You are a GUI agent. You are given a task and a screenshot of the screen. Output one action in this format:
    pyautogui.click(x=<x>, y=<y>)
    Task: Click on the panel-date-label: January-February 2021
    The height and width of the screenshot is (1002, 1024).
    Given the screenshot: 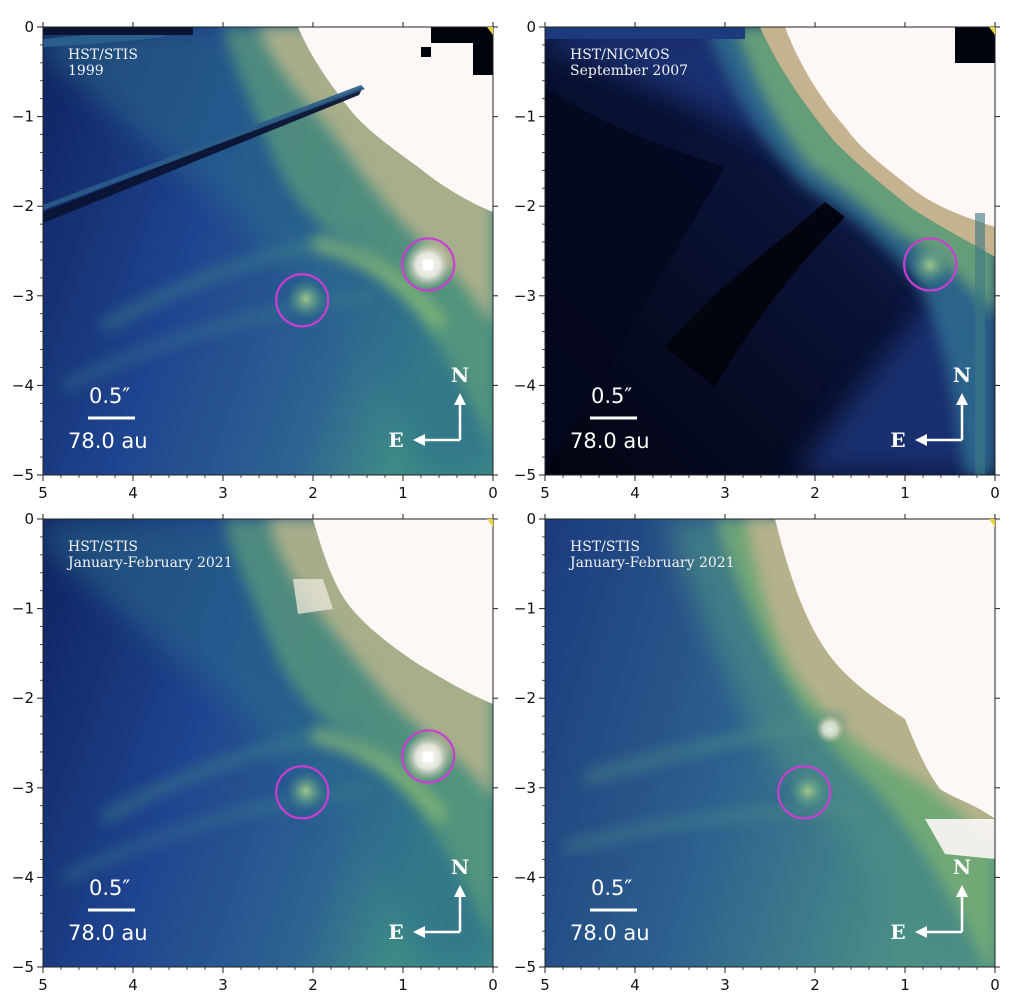 What is the action you would take?
    pyautogui.click(x=651, y=563)
    